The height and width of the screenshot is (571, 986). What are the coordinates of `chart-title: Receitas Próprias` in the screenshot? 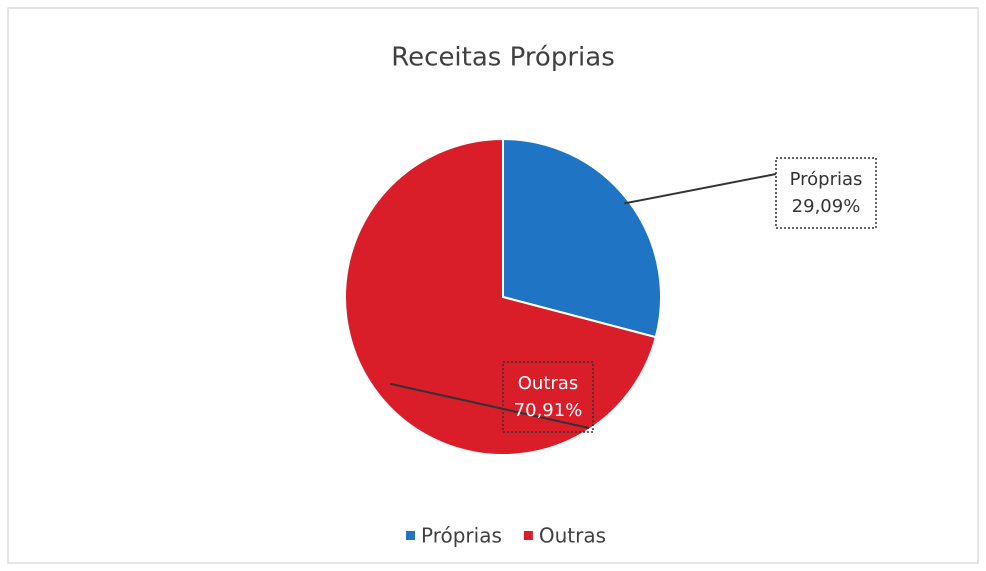 It's located at (503, 58).